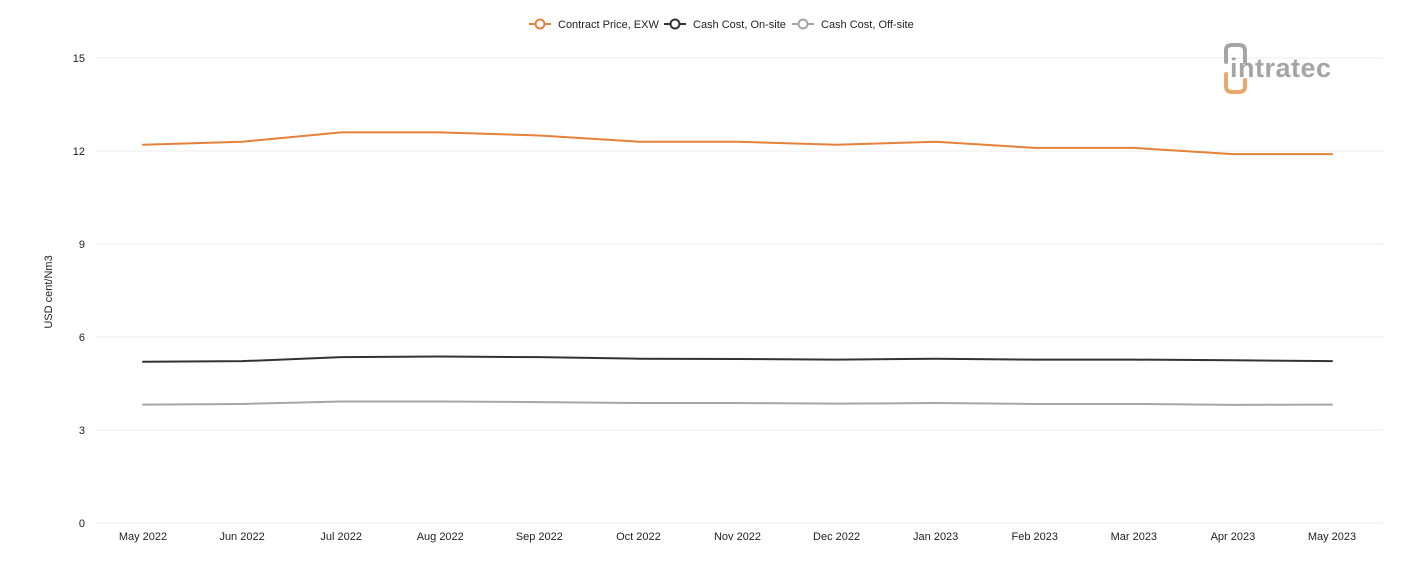 The height and width of the screenshot is (561, 1401). I want to click on x-tick-label: Nov 2022, so click(737, 537).